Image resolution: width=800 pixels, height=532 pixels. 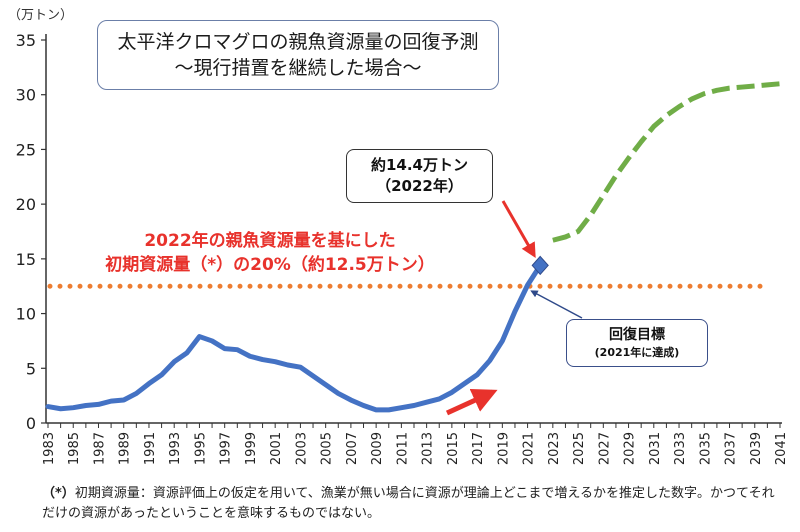 What do you see at coordinates (419, 186) in the screenshot?
I see `callout-2022-year: （2022年）` at bounding box center [419, 186].